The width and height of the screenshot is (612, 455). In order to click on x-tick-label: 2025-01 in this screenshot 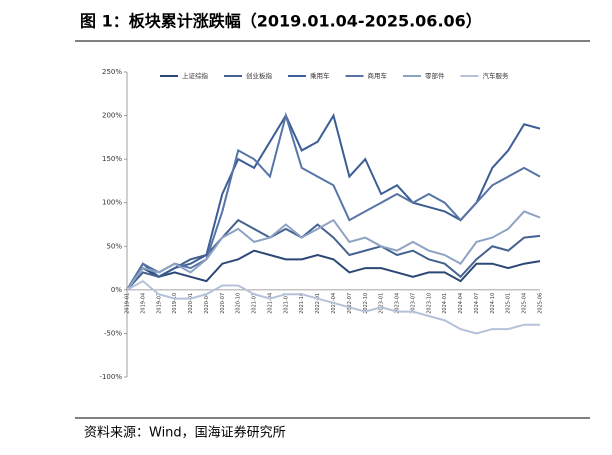, I will do `click(509, 303)`.